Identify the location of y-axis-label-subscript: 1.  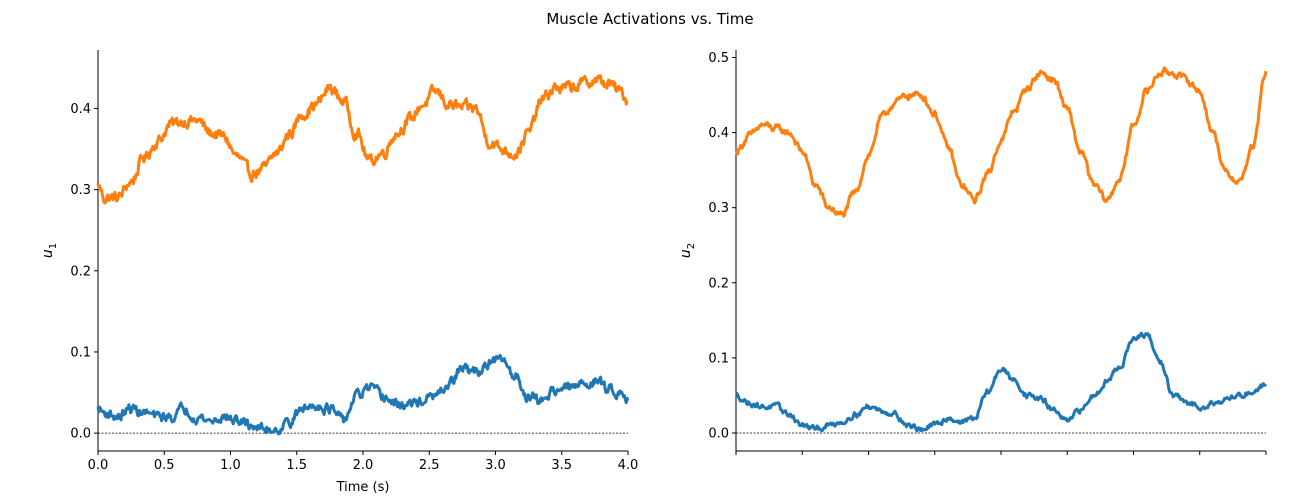
(53, 246).